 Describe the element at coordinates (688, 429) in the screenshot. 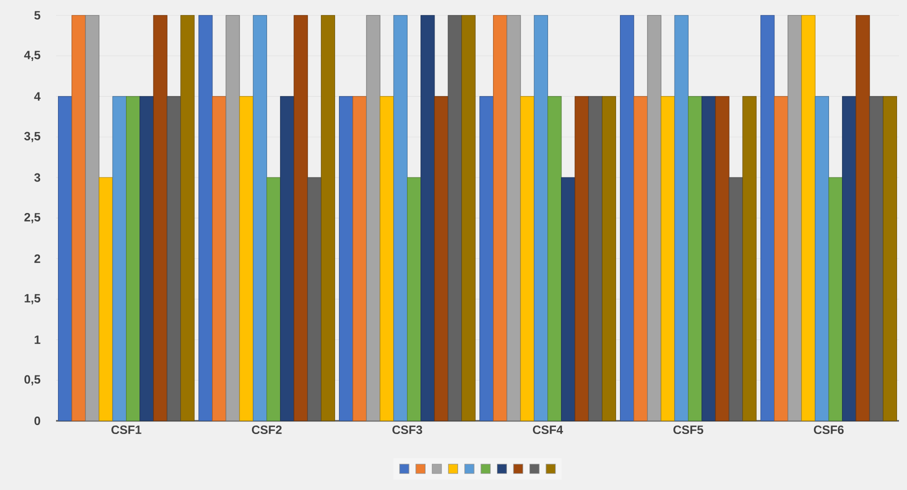

I see `x-tick-label: CSF5` at that location.